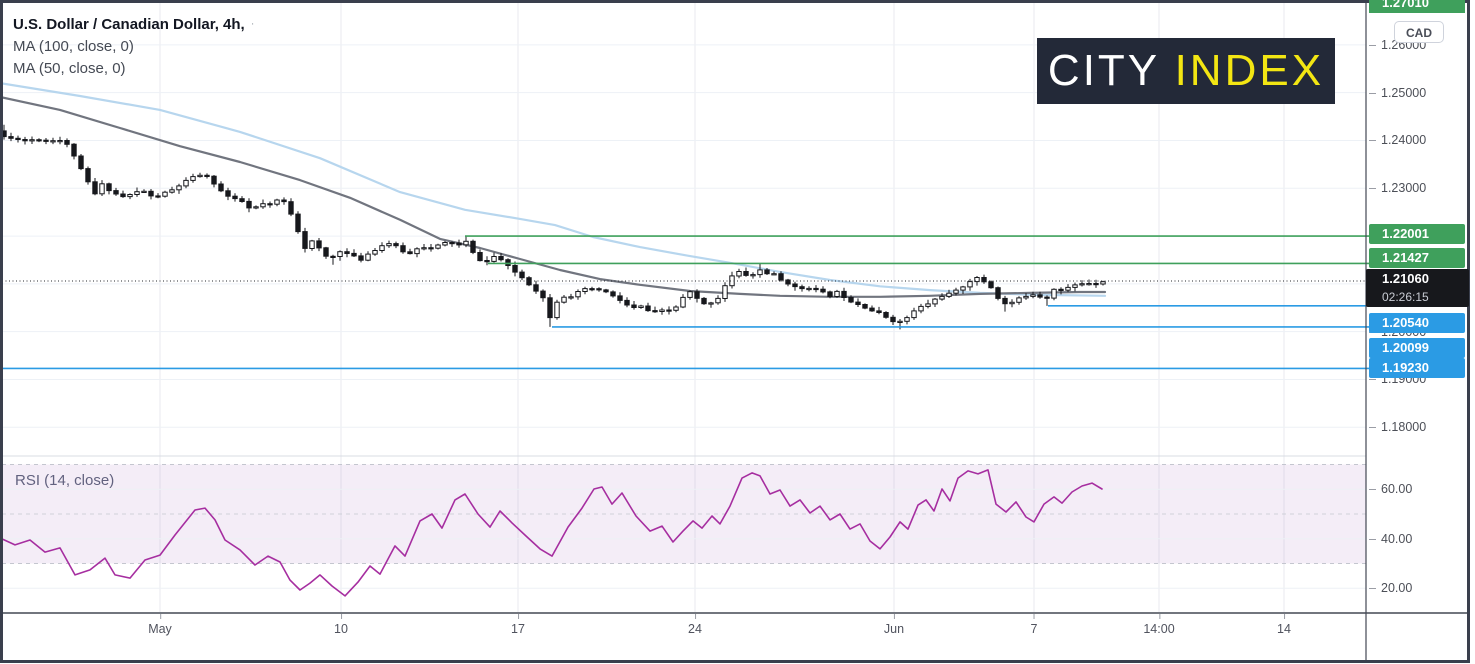 The height and width of the screenshot is (664, 1475). What do you see at coordinates (252, 24) in the screenshot?
I see `legend-more-icon: ·` at bounding box center [252, 24].